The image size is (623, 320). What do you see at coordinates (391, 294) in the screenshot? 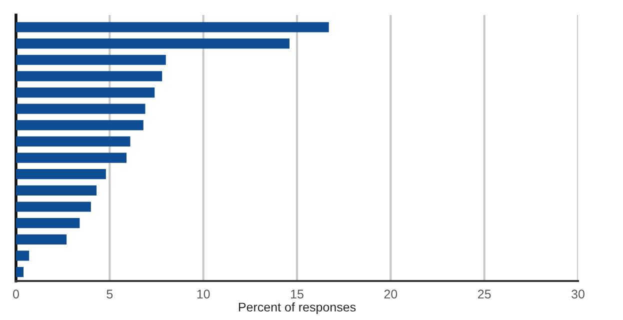
I see `x-tick-label: 20` at bounding box center [391, 294].